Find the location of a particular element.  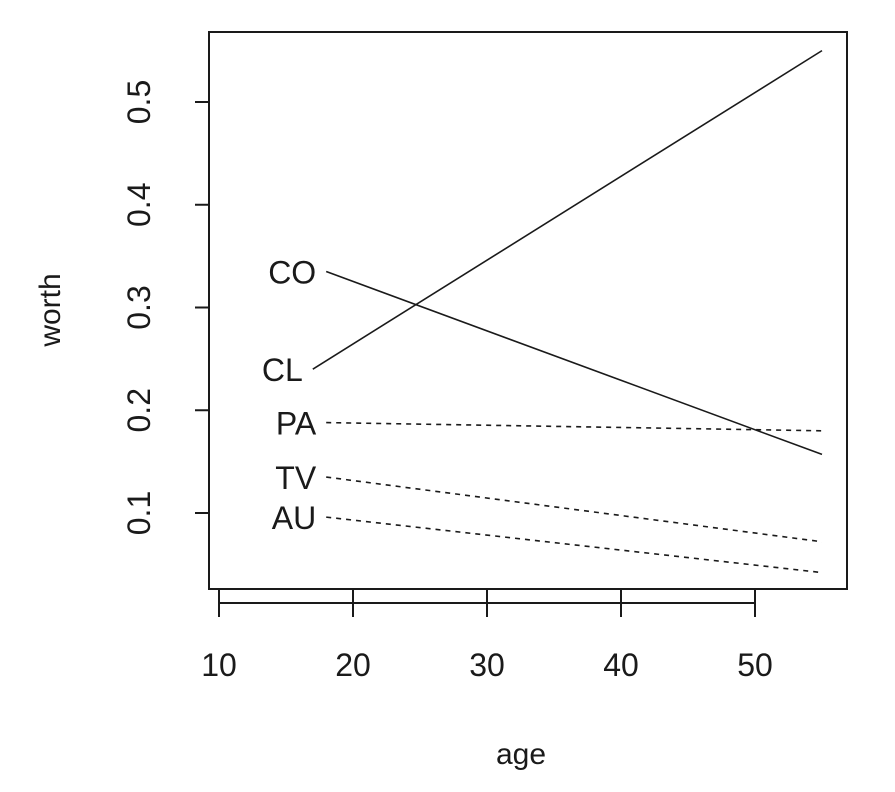

series-line-tv is located at coordinates (574, 509).